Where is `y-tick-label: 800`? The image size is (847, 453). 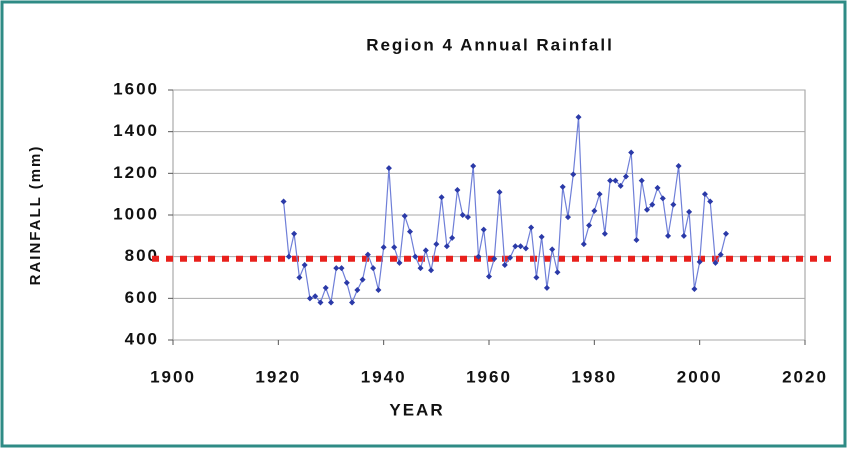
y-tick-label: 800 is located at coordinates (142, 255).